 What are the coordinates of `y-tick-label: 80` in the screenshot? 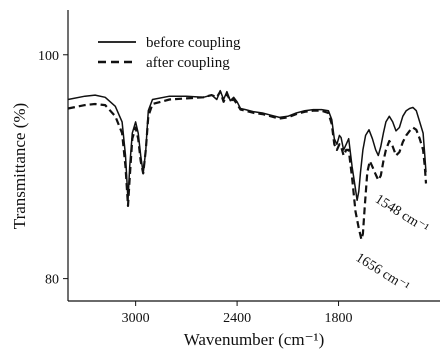 It's located at (52, 280).